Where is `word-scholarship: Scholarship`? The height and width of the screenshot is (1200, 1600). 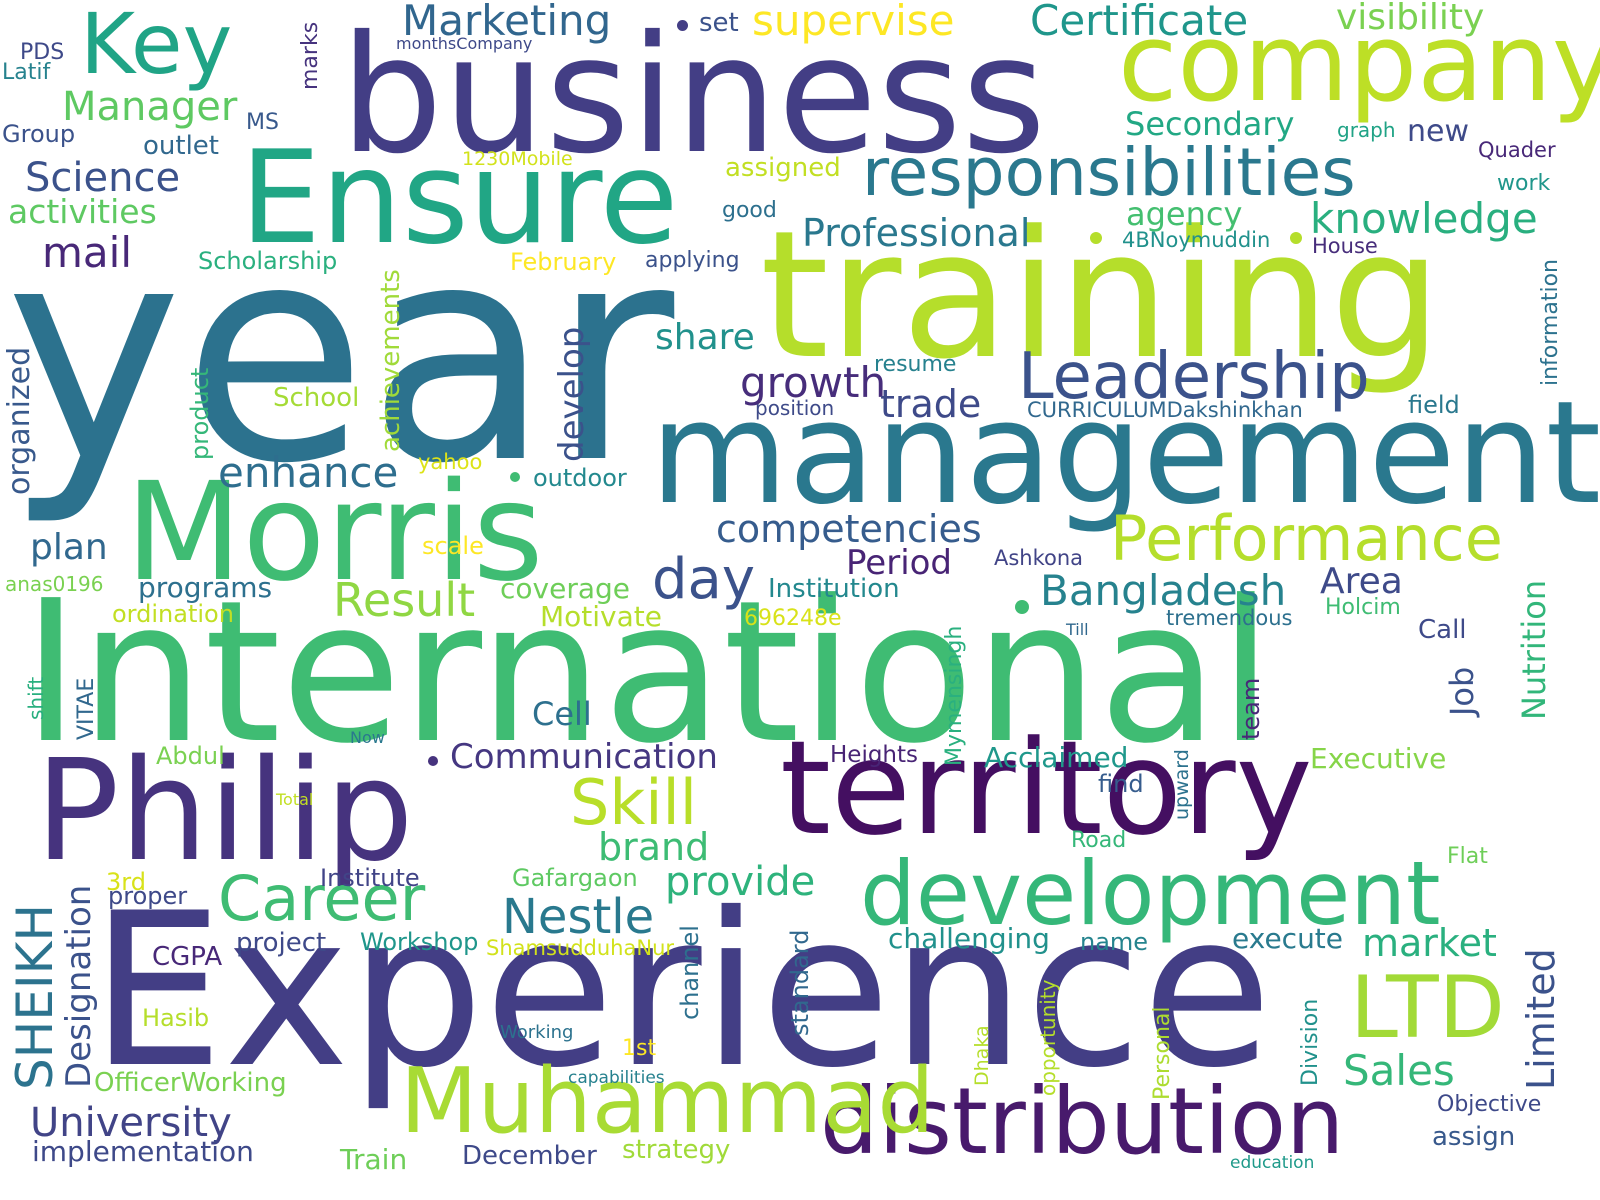
word-scholarship: Scholarship is located at coordinates (268, 261).